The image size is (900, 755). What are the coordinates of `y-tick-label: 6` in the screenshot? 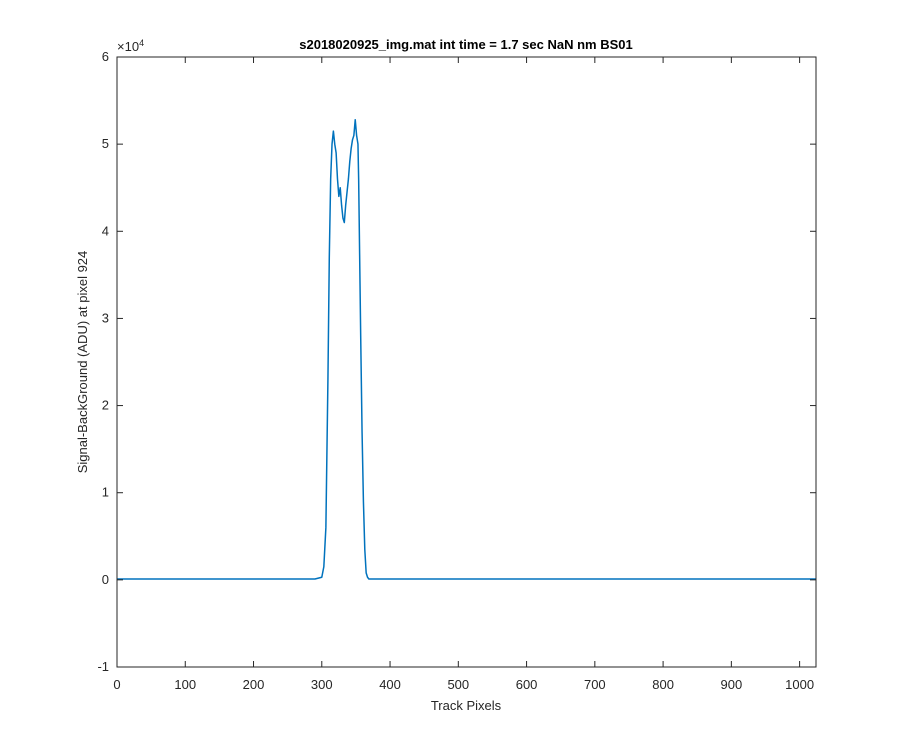 It's located at (105, 56).